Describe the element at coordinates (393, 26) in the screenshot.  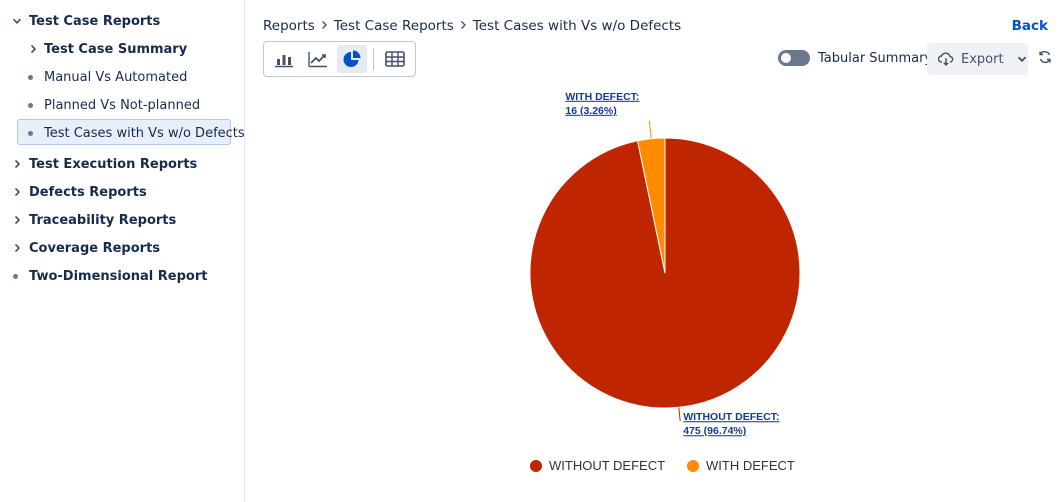
I see `breadcrumb-item-test-case-reports: Test Case Reports` at that location.